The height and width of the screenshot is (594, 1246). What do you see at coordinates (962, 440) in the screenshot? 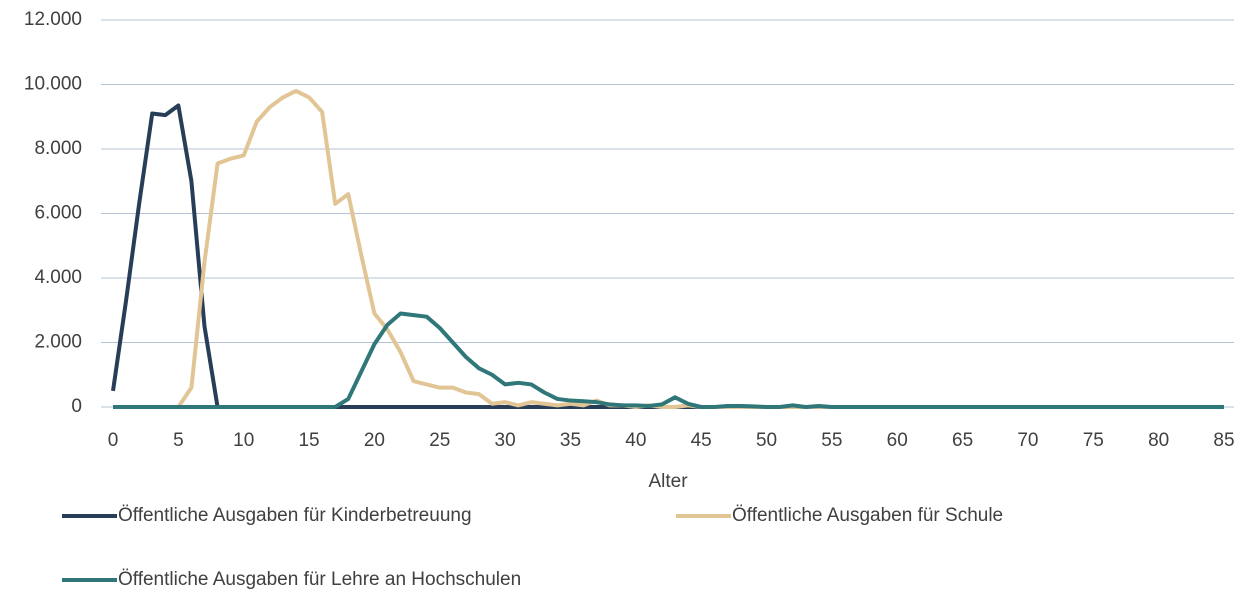
I see `x-tick-label: 65` at bounding box center [962, 440].